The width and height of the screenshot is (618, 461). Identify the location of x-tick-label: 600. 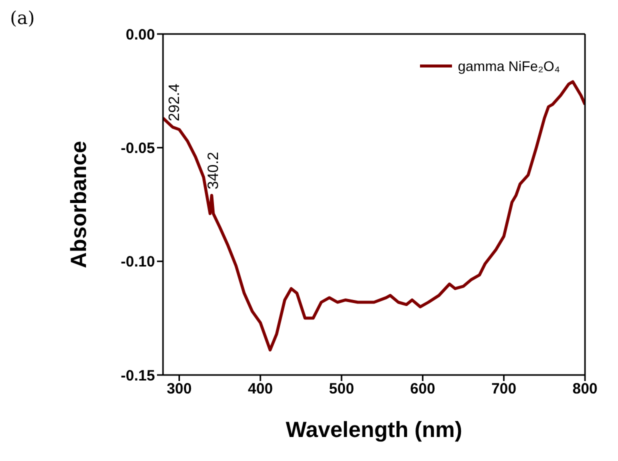
(423, 389).